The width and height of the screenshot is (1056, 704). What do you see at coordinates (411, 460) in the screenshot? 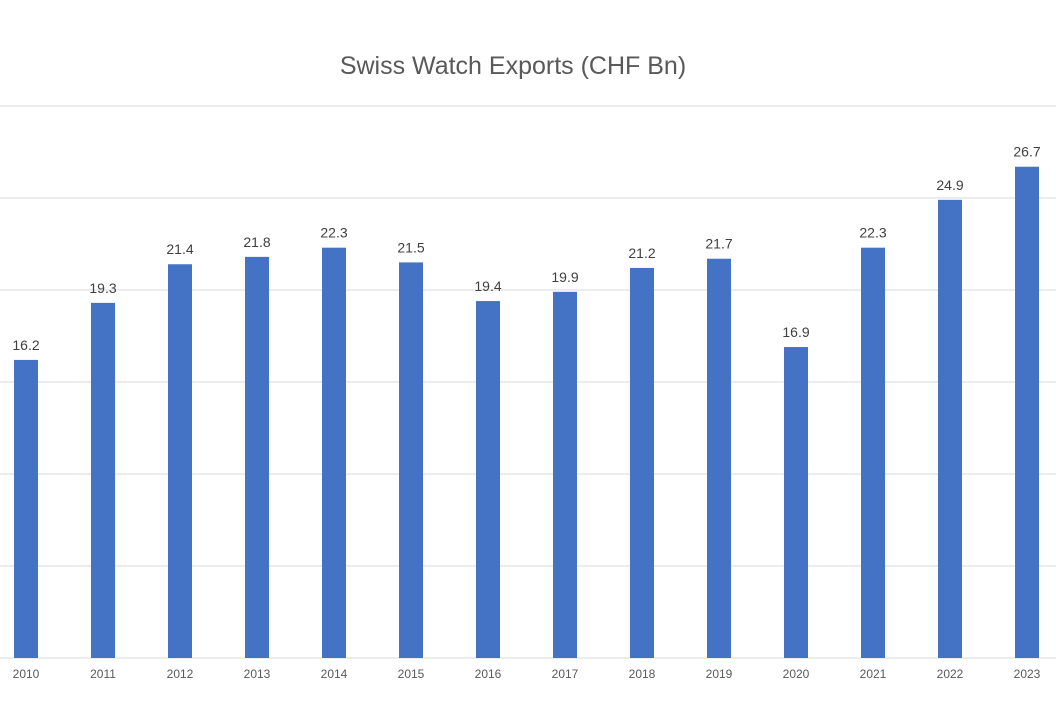
I see `bar-2015` at bounding box center [411, 460].